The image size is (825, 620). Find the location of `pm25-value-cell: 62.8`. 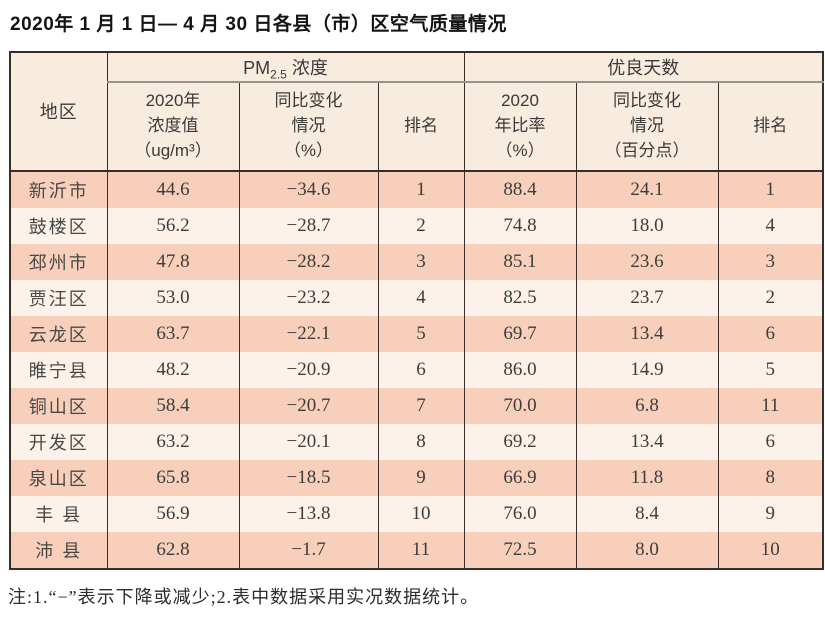

pm25-value-cell: 62.8 is located at coordinates (173, 550).